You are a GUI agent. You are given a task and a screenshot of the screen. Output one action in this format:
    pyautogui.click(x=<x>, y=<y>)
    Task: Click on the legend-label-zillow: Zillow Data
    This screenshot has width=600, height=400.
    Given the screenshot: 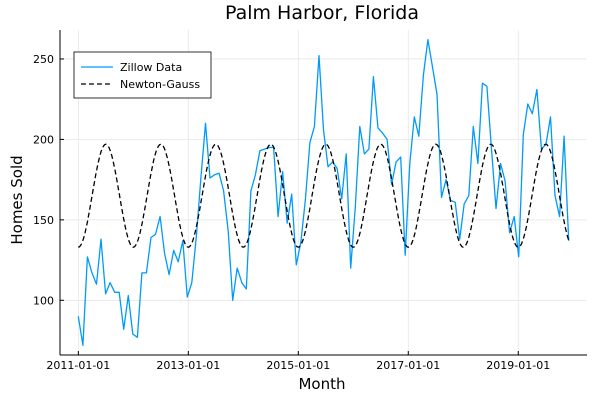 What is the action you would take?
    pyautogui.click(x=151, y=67)
    